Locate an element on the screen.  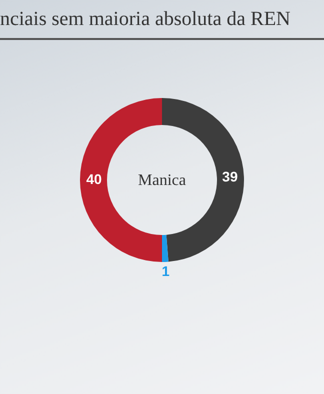
text: Manica is located at coordinates (162, 180).